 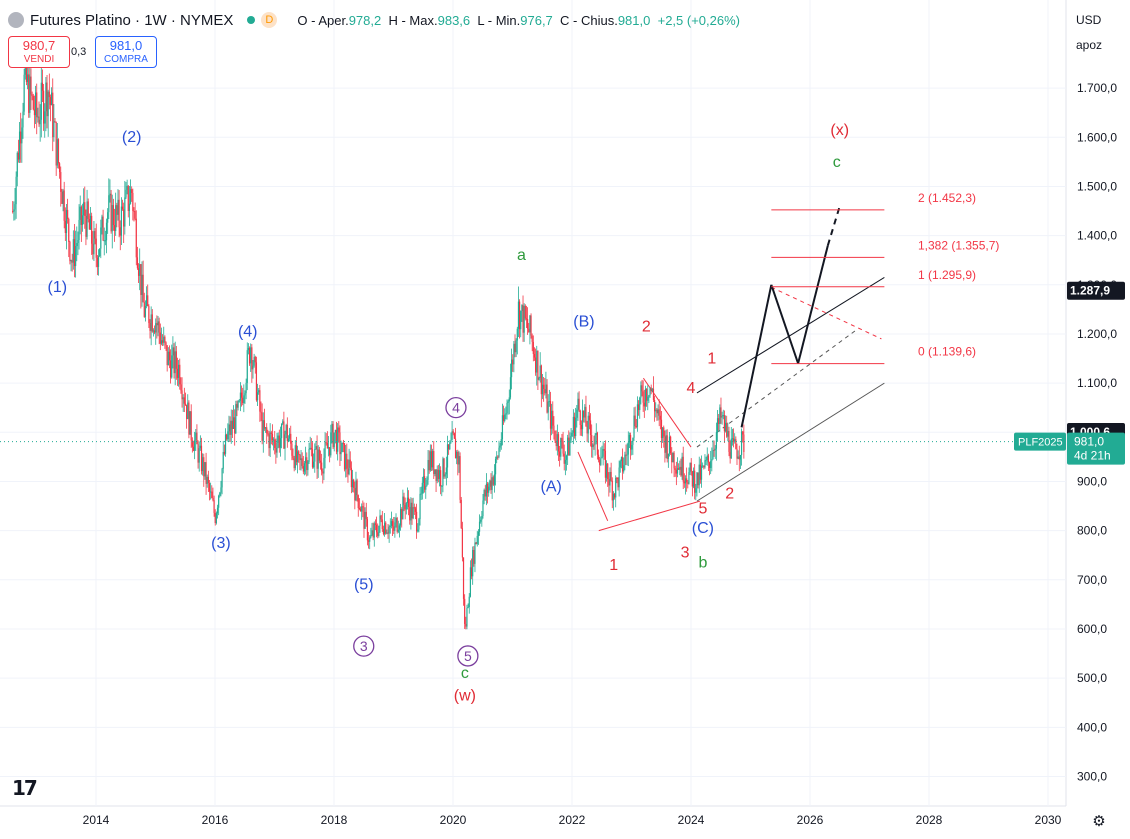 I want to click on sell-button: 980,7 VENDI, so click(x=39, y=52).